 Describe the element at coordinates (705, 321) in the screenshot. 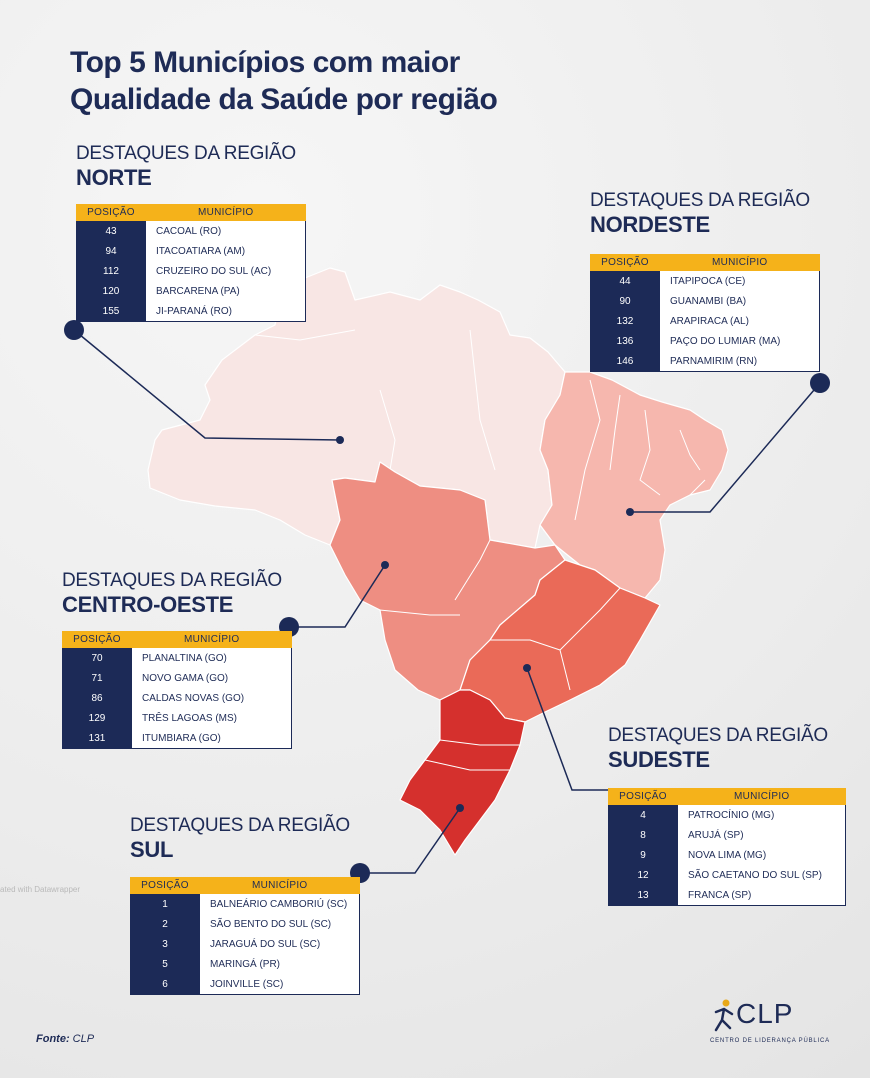

I see `table-row: 132 ARAPIRACA (AL)` at that location.